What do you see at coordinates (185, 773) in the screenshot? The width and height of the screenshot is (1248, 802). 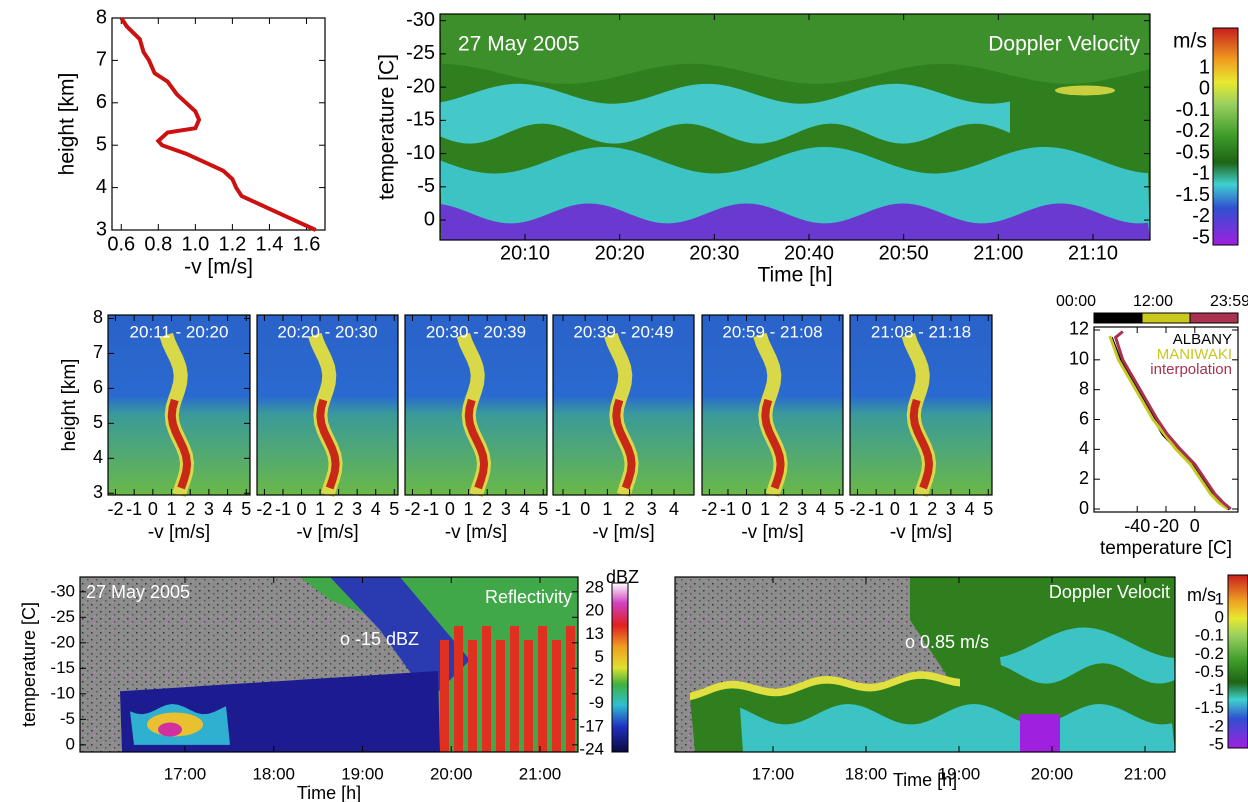 I see `x-tick-label: 17:00` at bounding box center [185, 773].